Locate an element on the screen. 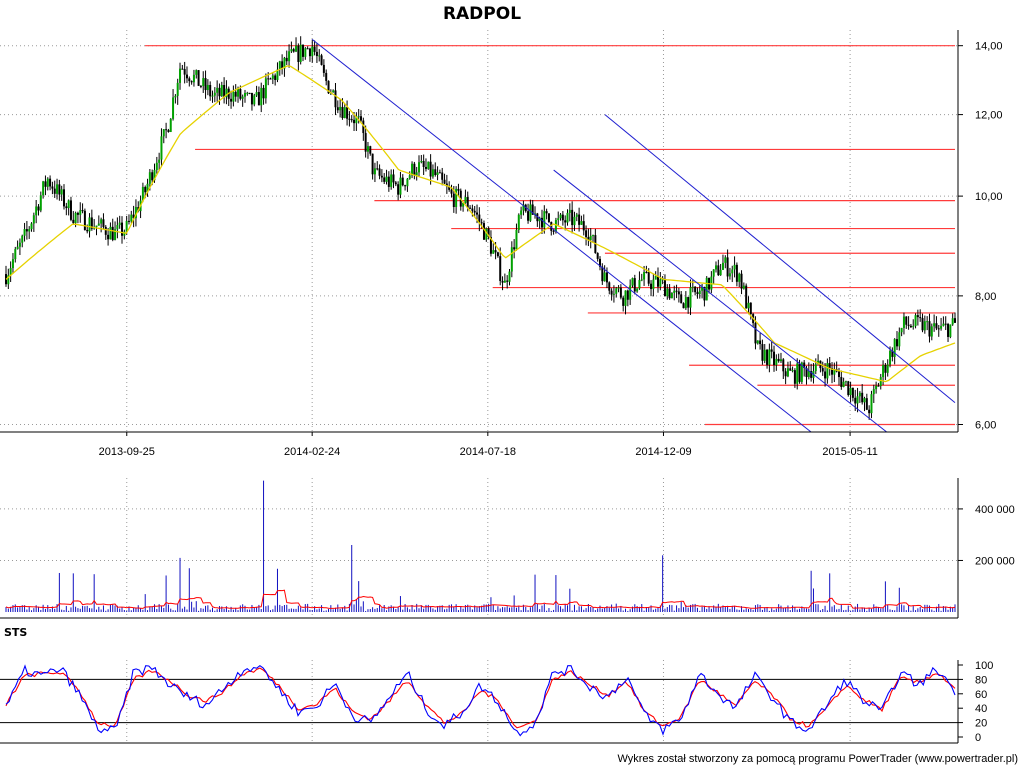  sts-panel: STS 100 80 60 40 20 0 is located at coordinates (496, 685).